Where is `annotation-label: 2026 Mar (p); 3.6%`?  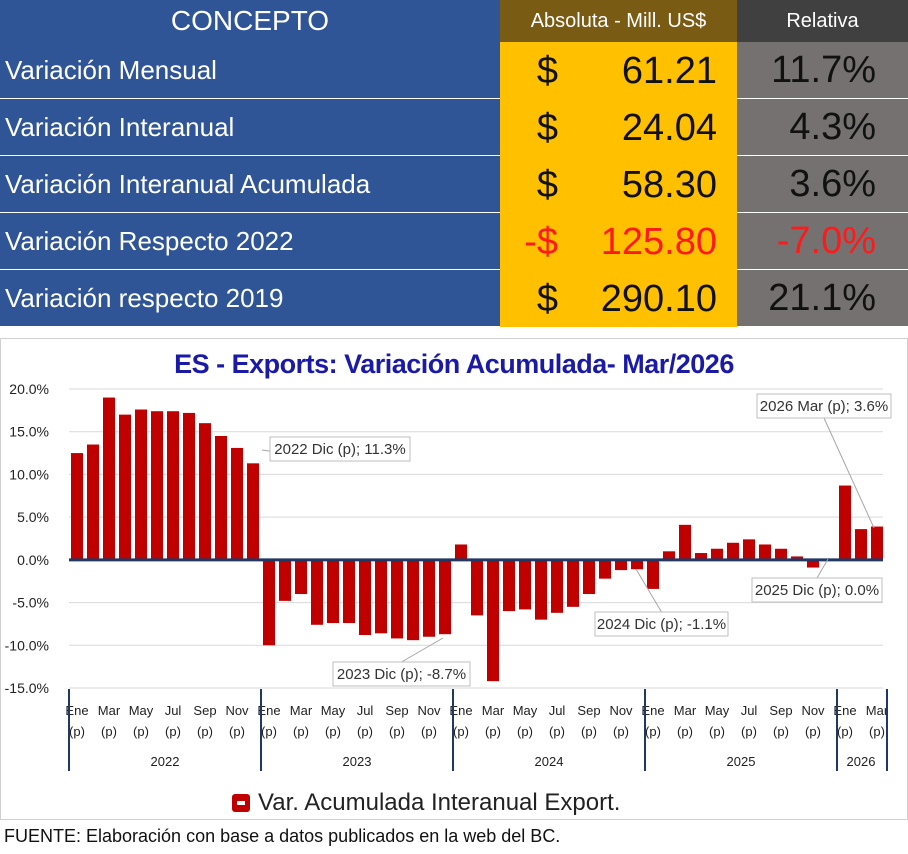
annotation-label: 2026 Mar (p); 3.6% is located at coordinates (824, 406).